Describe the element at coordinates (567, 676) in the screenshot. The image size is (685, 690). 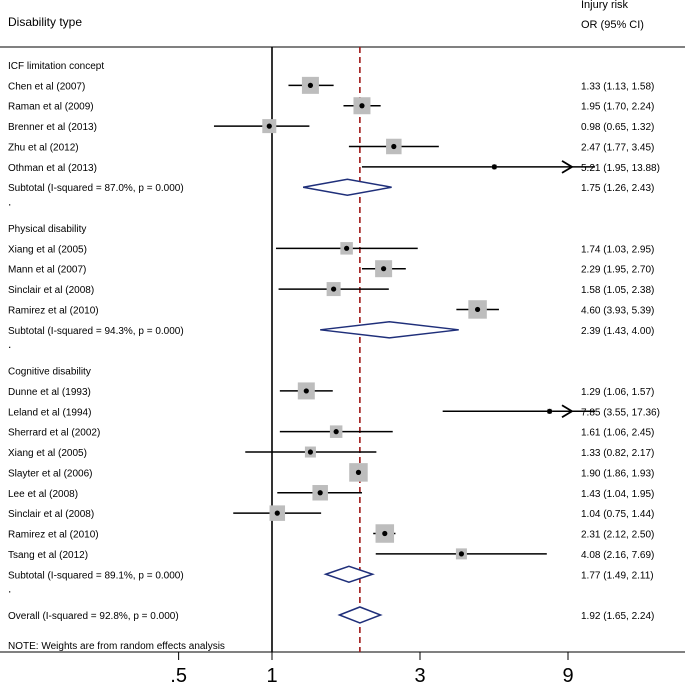
I see `x-tick-label: 9` at that location.